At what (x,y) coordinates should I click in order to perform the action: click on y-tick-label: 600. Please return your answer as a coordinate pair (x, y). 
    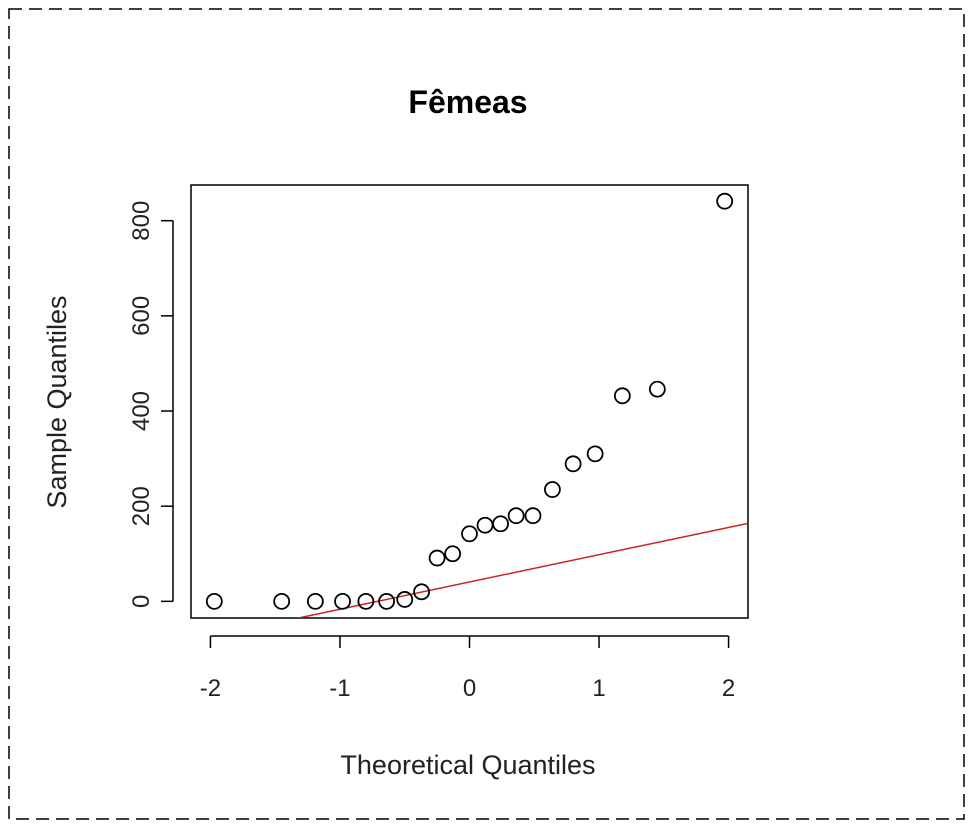
    Looking at the image, I should click on (141, 316).